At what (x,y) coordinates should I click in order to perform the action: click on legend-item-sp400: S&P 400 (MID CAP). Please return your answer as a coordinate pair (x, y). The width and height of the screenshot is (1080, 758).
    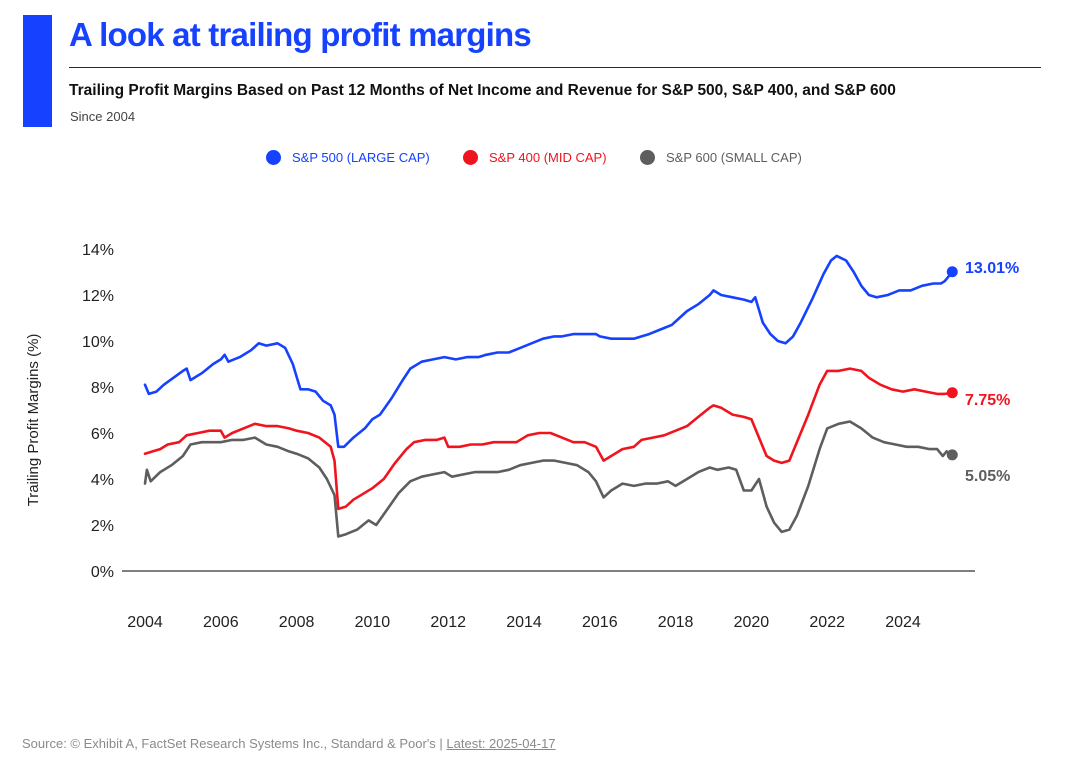
    Looking at the image, I should click on (535, 157).